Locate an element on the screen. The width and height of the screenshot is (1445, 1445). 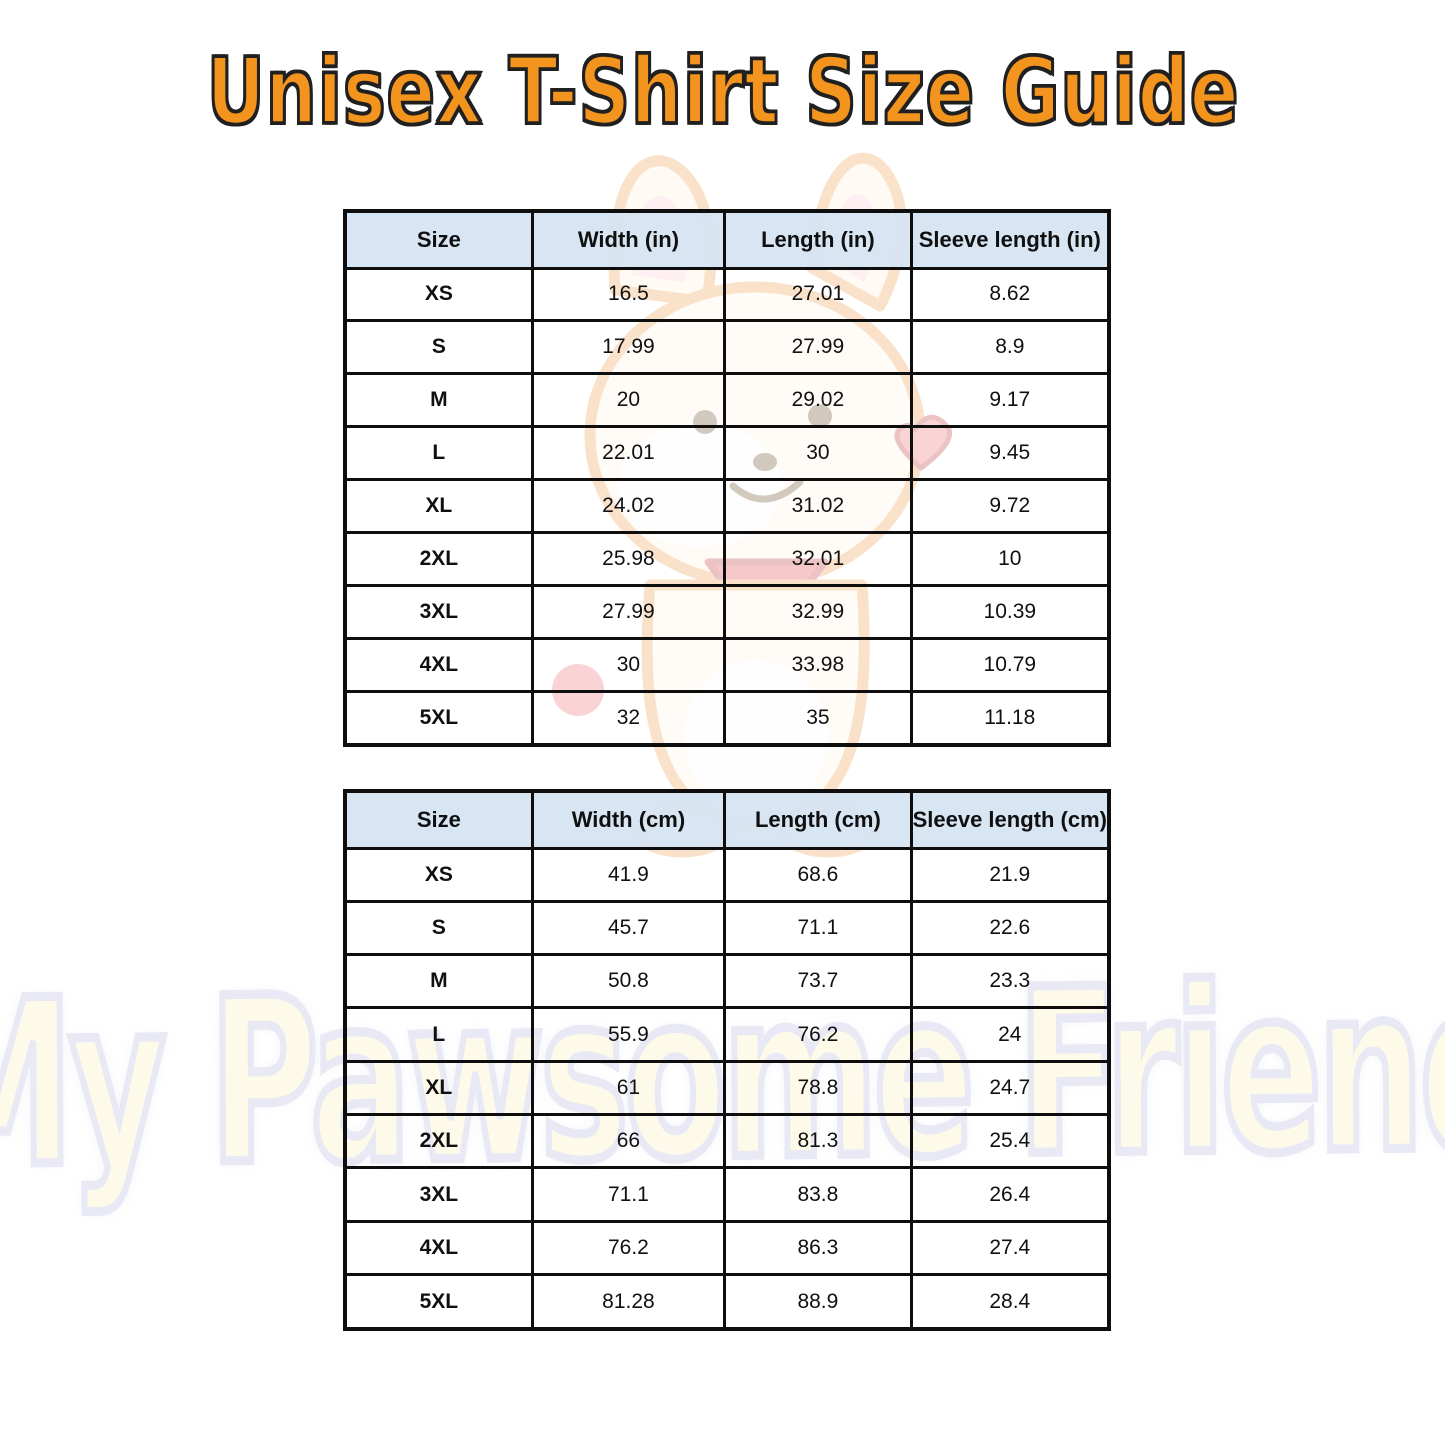
column-header: Width (in) is located at coordinates (628, 239).